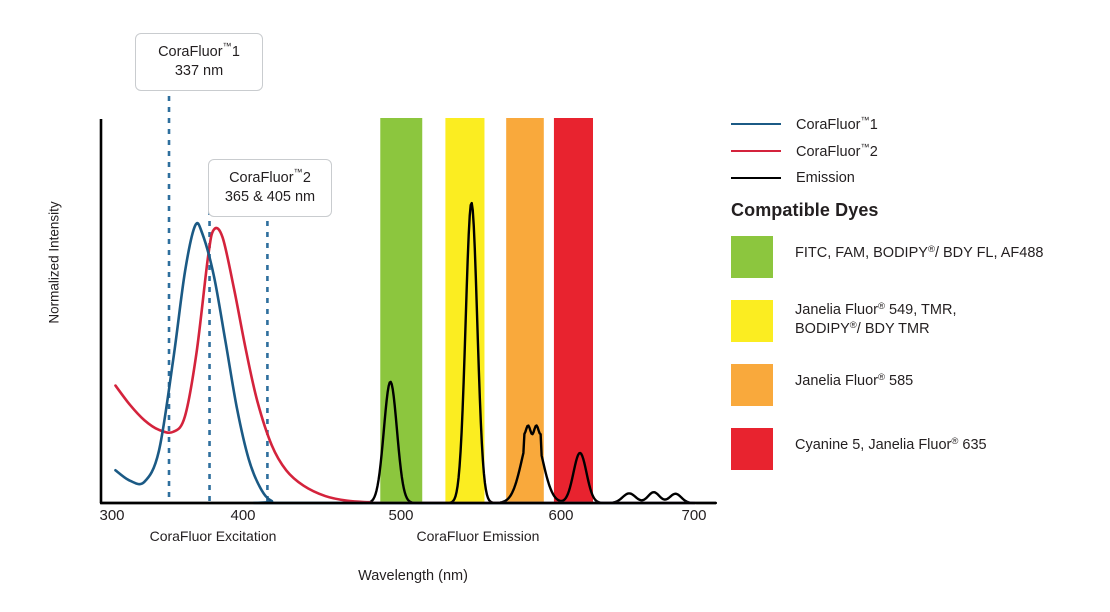  What do you see at coordinates (199, 71) in the screenshot?
I see `callout-corafluor1-value: 337 nm` at bounding box center [199, 71].